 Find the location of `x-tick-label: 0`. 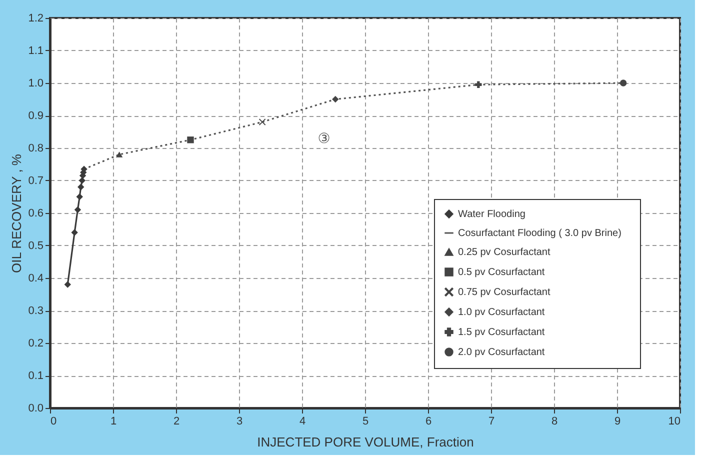

x-tick-label: 0 is located at coordinates (53, 422).